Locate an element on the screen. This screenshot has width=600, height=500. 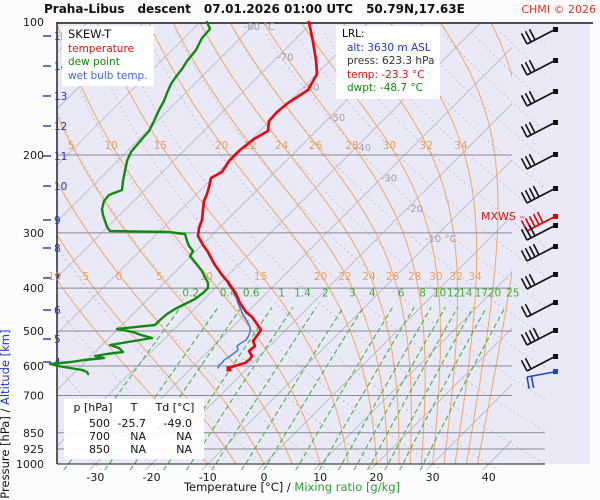
altitude-tick-label: 9 is located at coordinates (57, 221).